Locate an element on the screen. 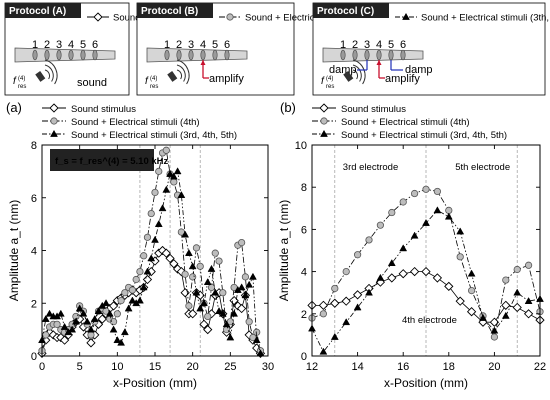  electrode-number-3: 3 is located at coordinates (59, 45).